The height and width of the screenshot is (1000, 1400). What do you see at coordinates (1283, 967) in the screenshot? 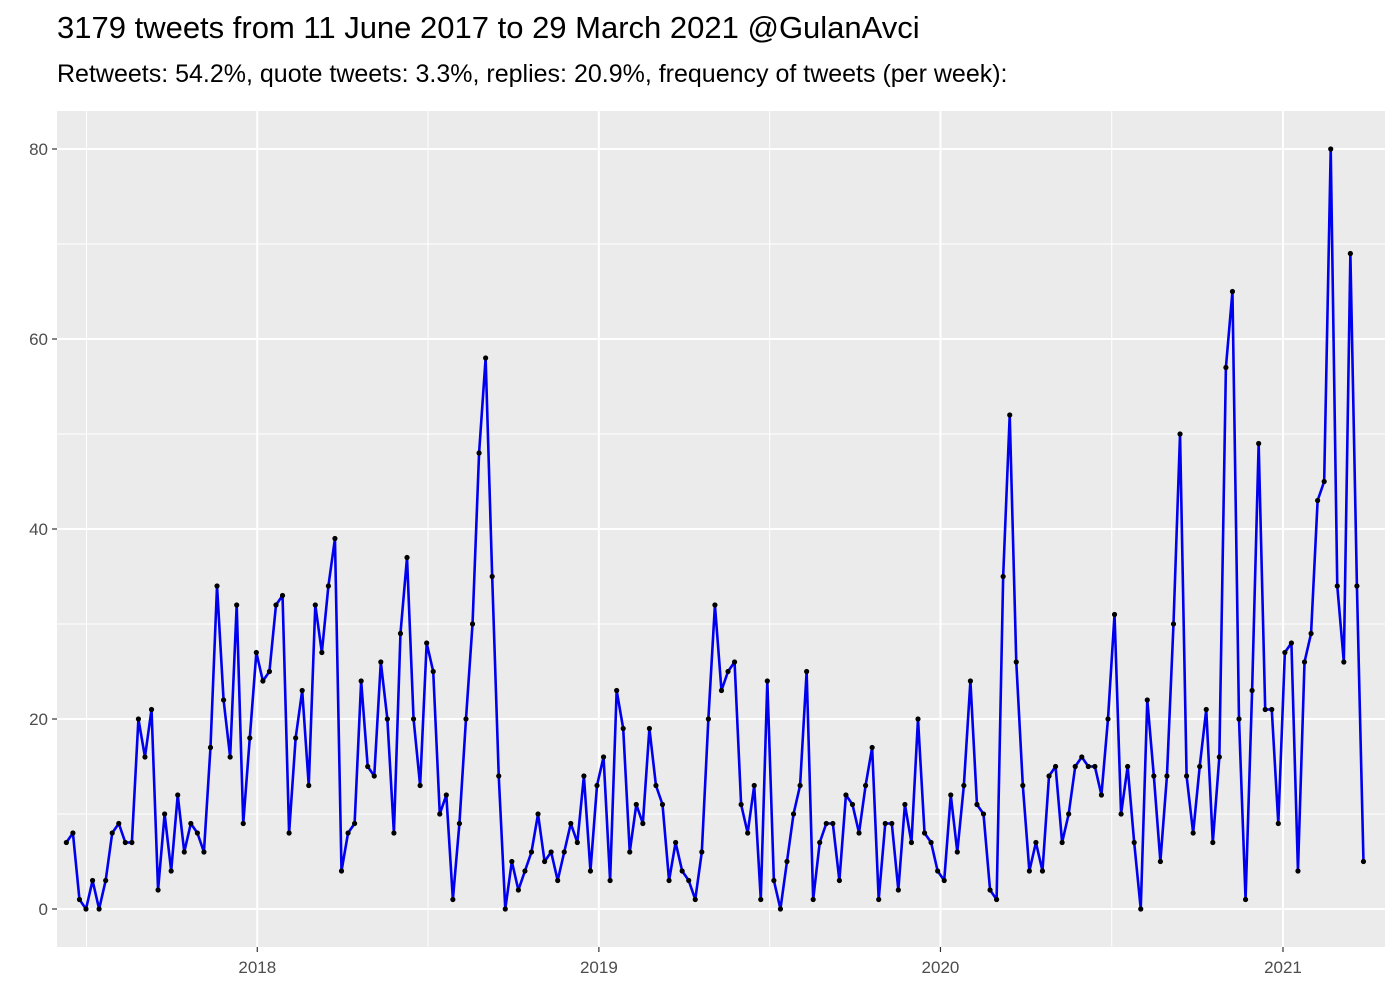
I see `x-tick-label: 2021` at bounding box center [1283, 967].